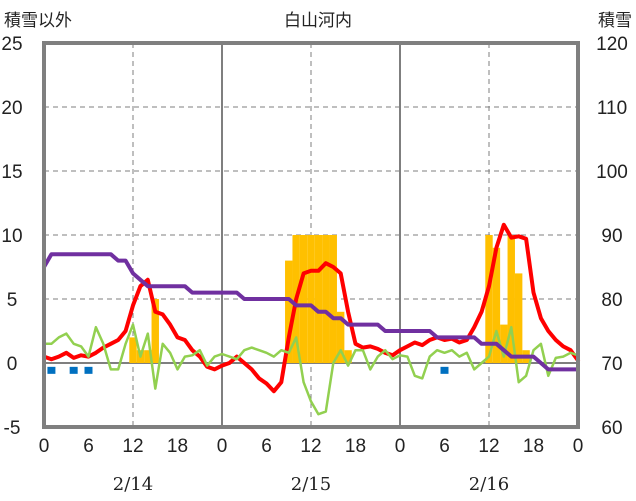  What do you see at coordinates (12, 428) in the screenshot?
I see `left-tick-label: -5` at bounding box center [12, 428].